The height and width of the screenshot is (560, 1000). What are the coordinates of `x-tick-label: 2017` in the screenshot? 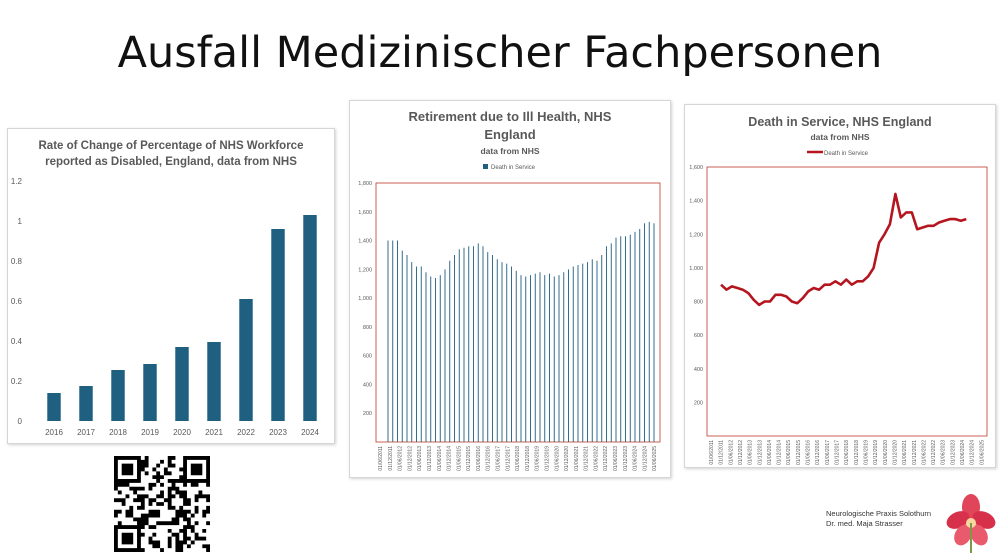 It's located at (86, 432).